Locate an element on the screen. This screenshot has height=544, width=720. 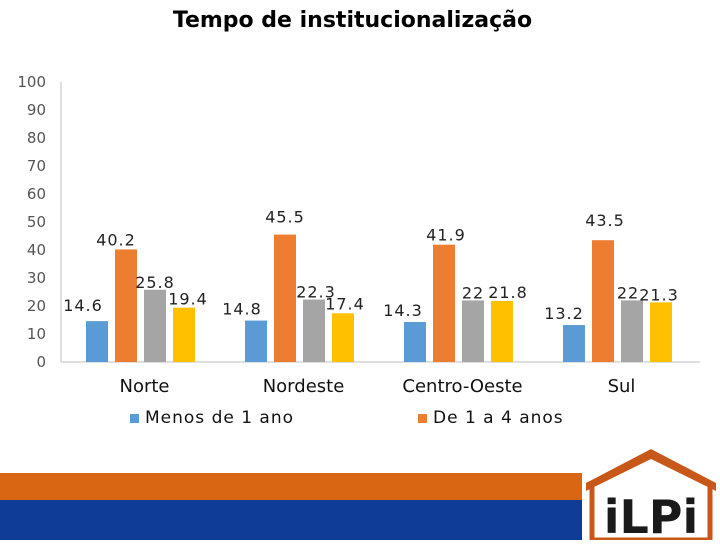
legend-item-menos-de-1-ano: Menos de 1 ano is located at coordinates (212, 418).